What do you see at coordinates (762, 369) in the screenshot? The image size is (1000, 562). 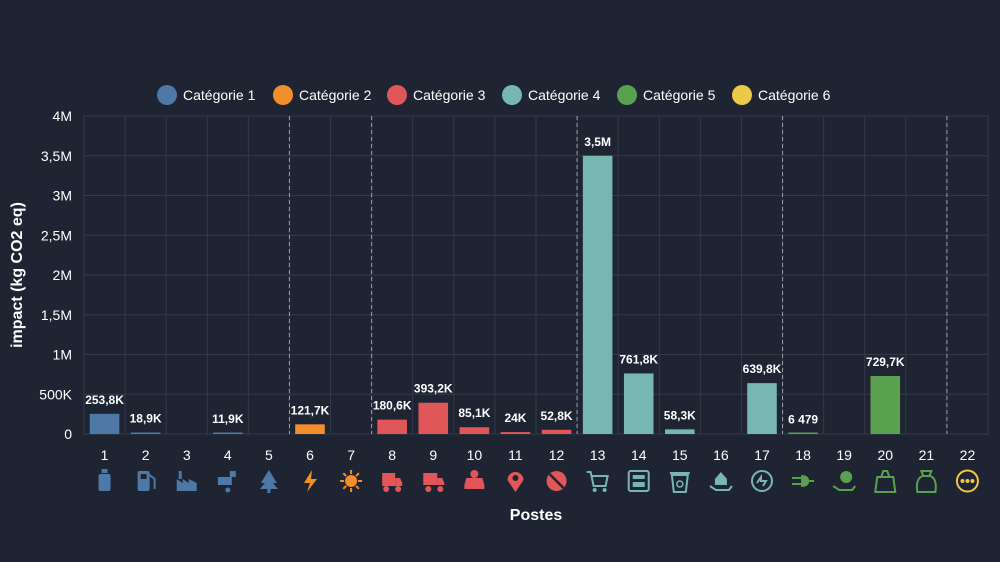 I see `data-label: 639,8K` at bounding box center [762, 369].